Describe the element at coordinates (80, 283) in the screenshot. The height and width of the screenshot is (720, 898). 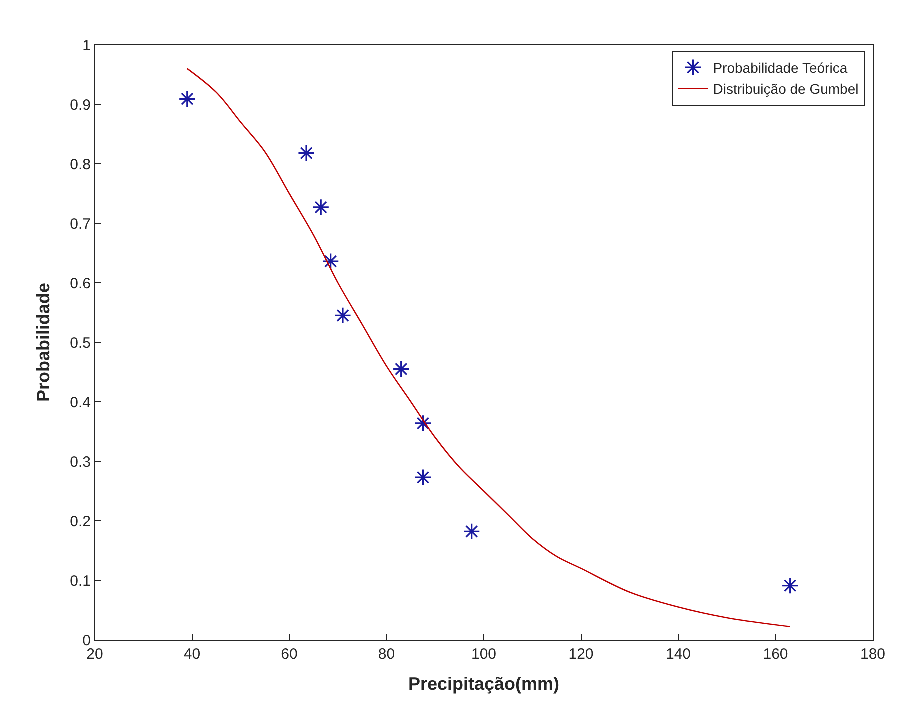
I see `y-tick-label: 0.6` at that location.